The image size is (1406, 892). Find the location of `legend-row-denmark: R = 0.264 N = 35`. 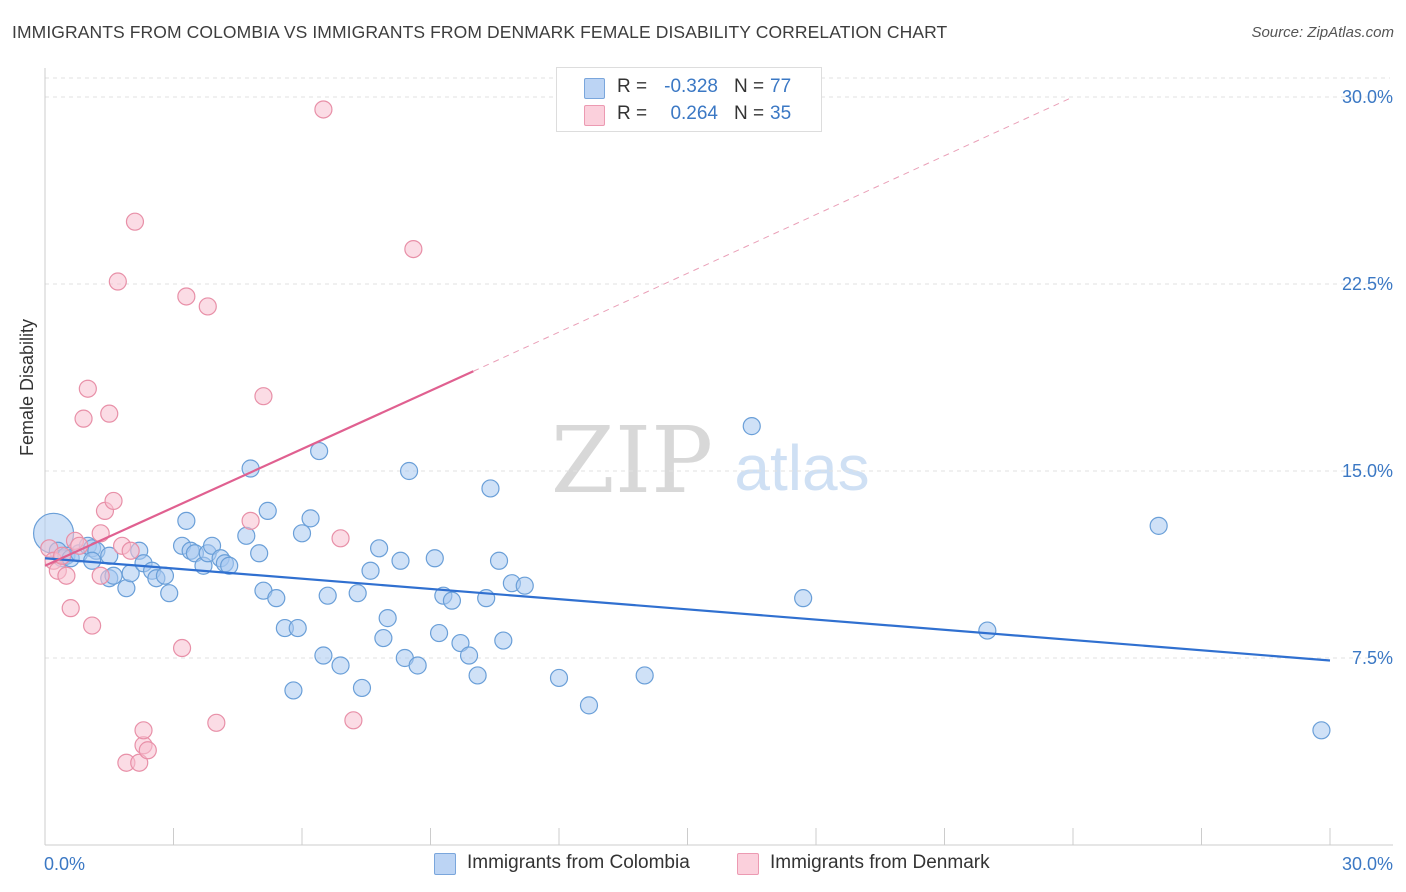

legend-row-denmark: R = 0.264 N = 35 is located at coordinates (689, 114).